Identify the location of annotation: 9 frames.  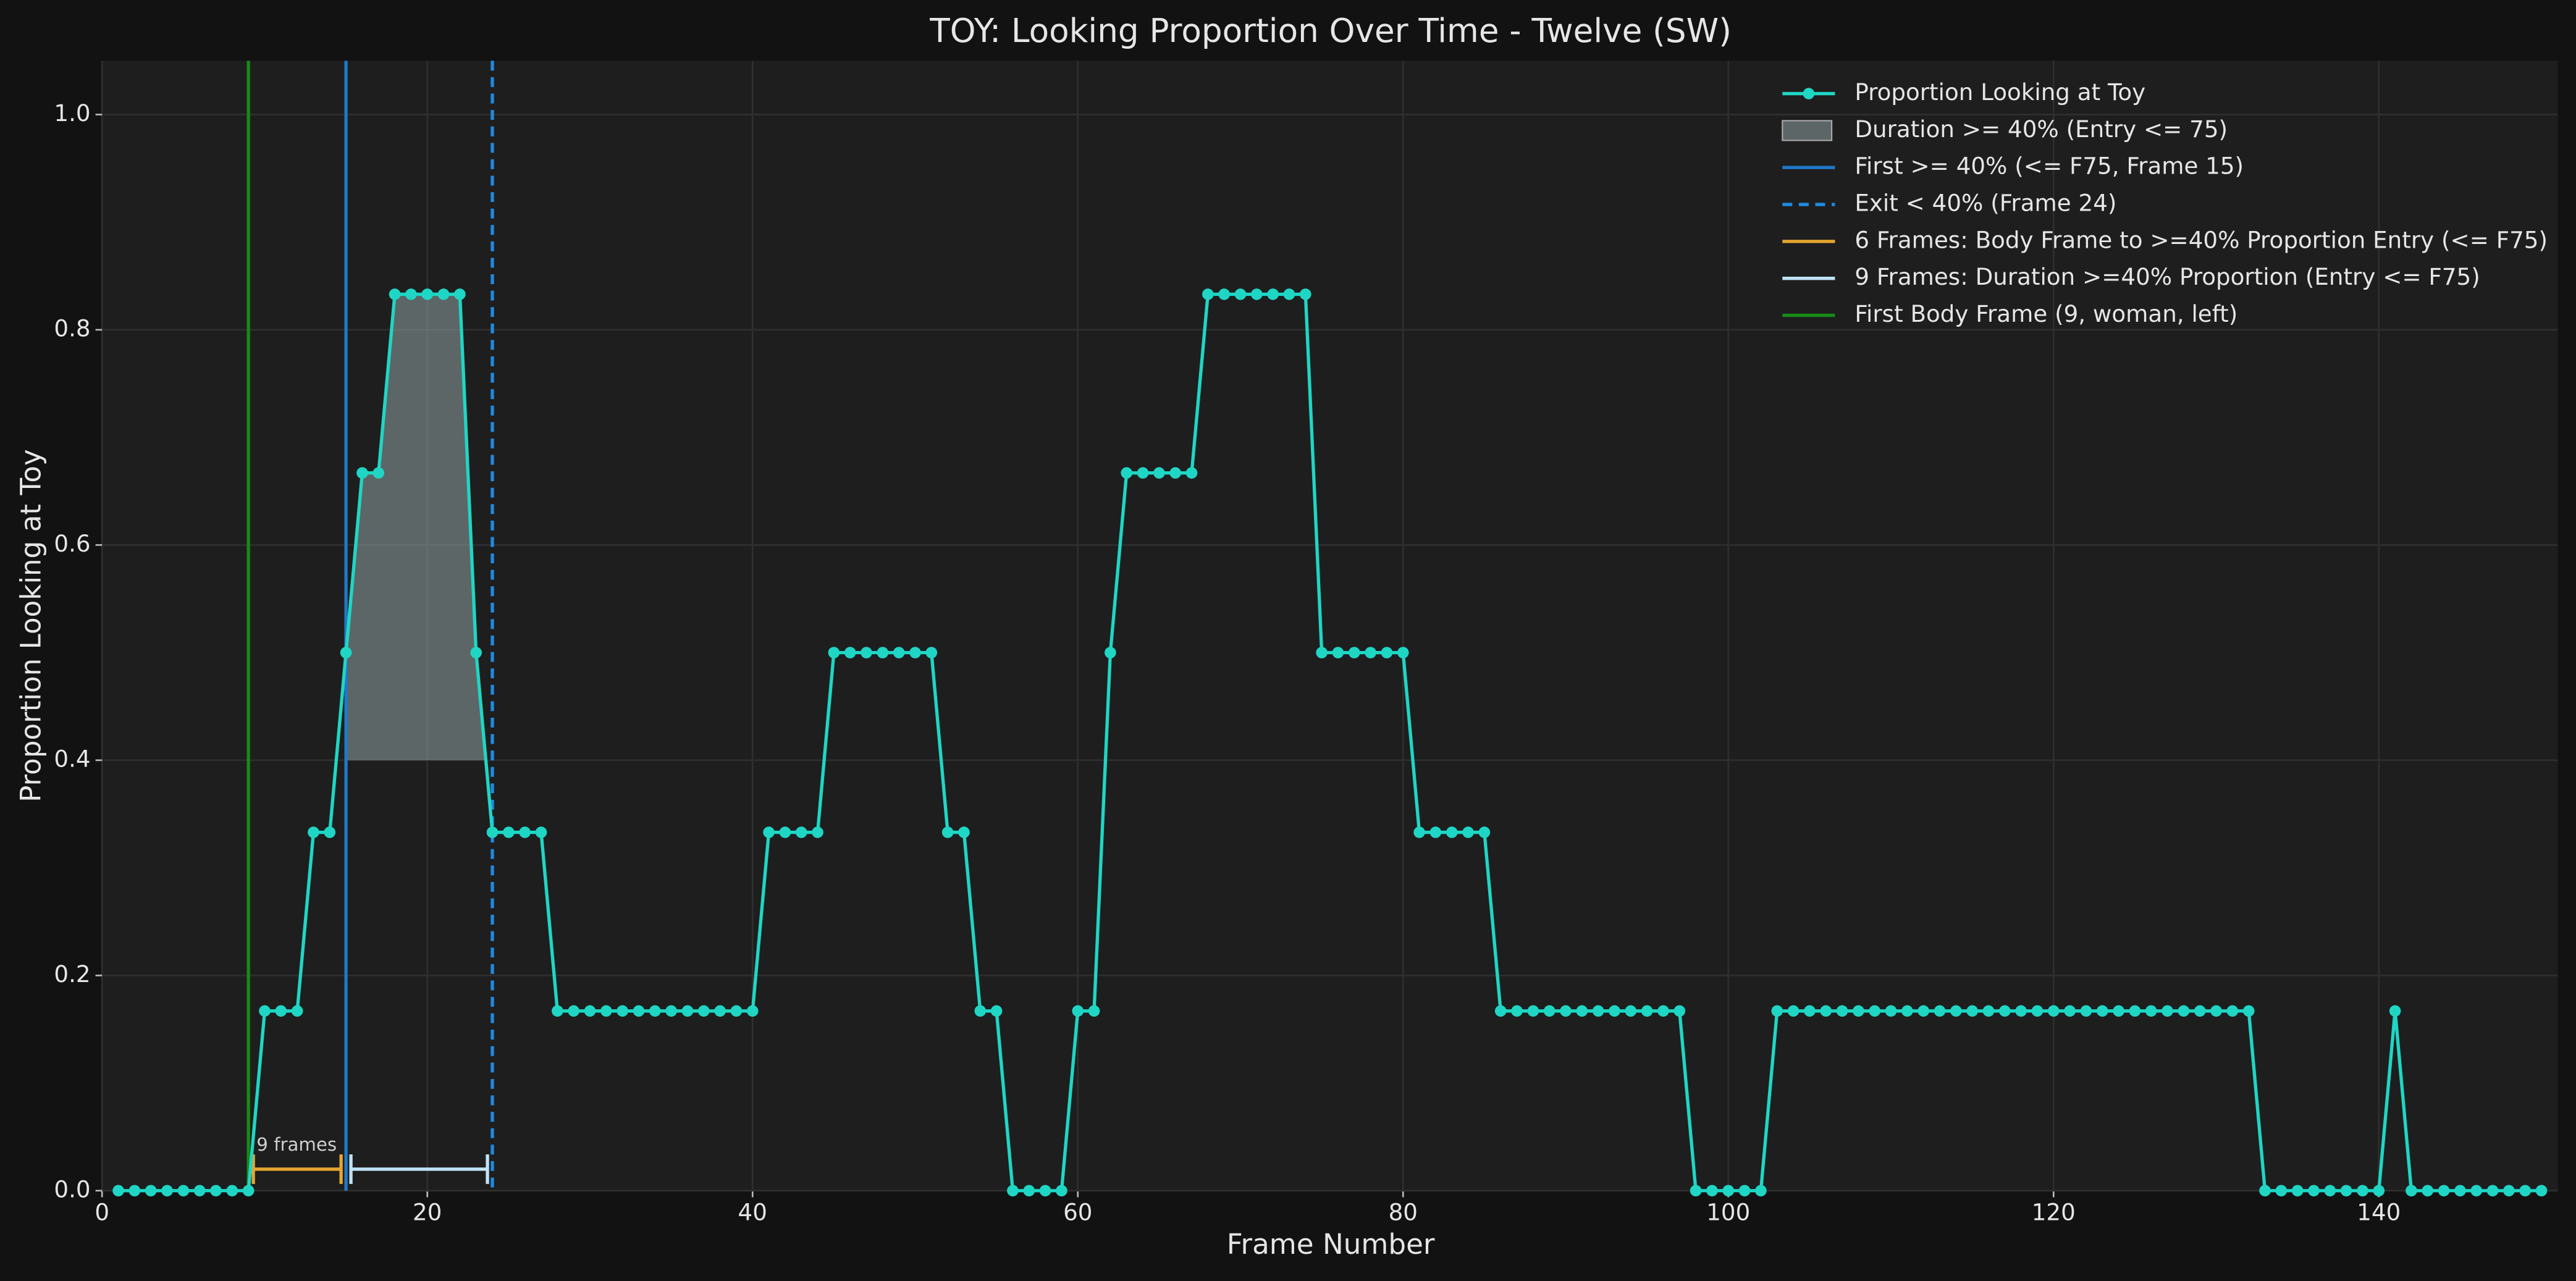
(296, 1144).